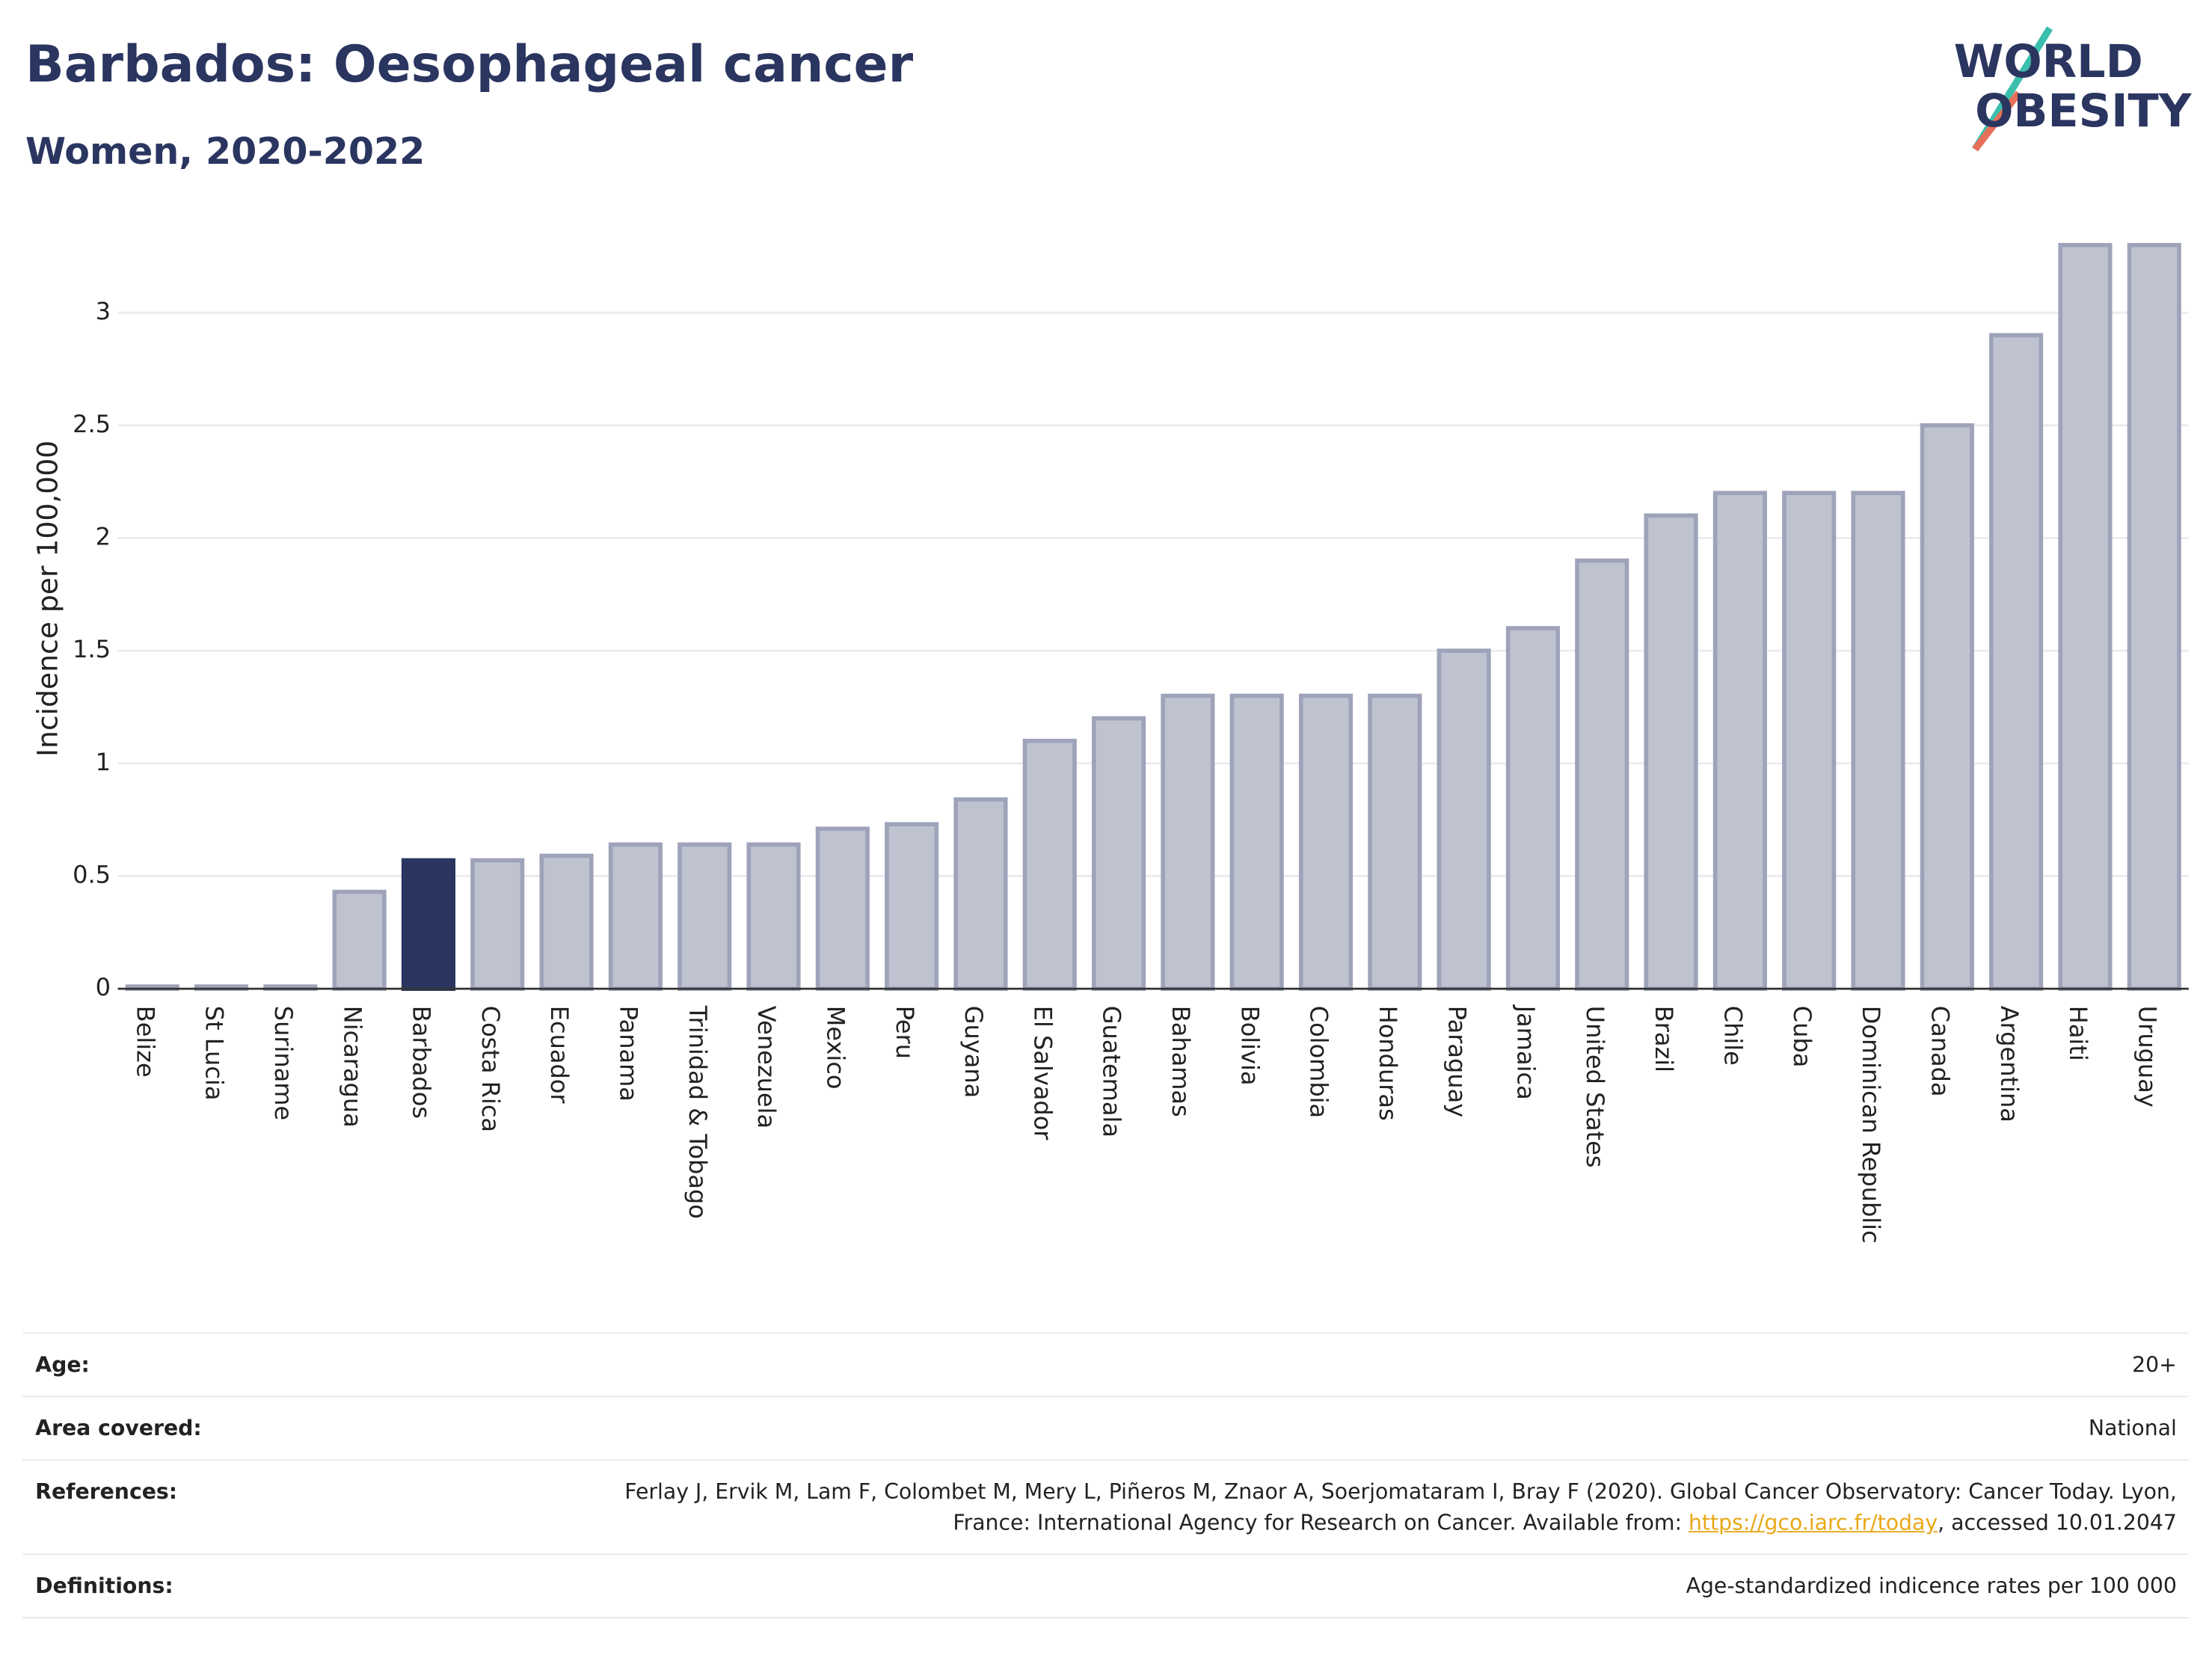 Image resolution: width=2212 pixels, height=1655 pixels. What do you see at coordinates (92, 424) in the screenshot?
I see `y-tick-label: 2.5` at bounding box center [92, 424].